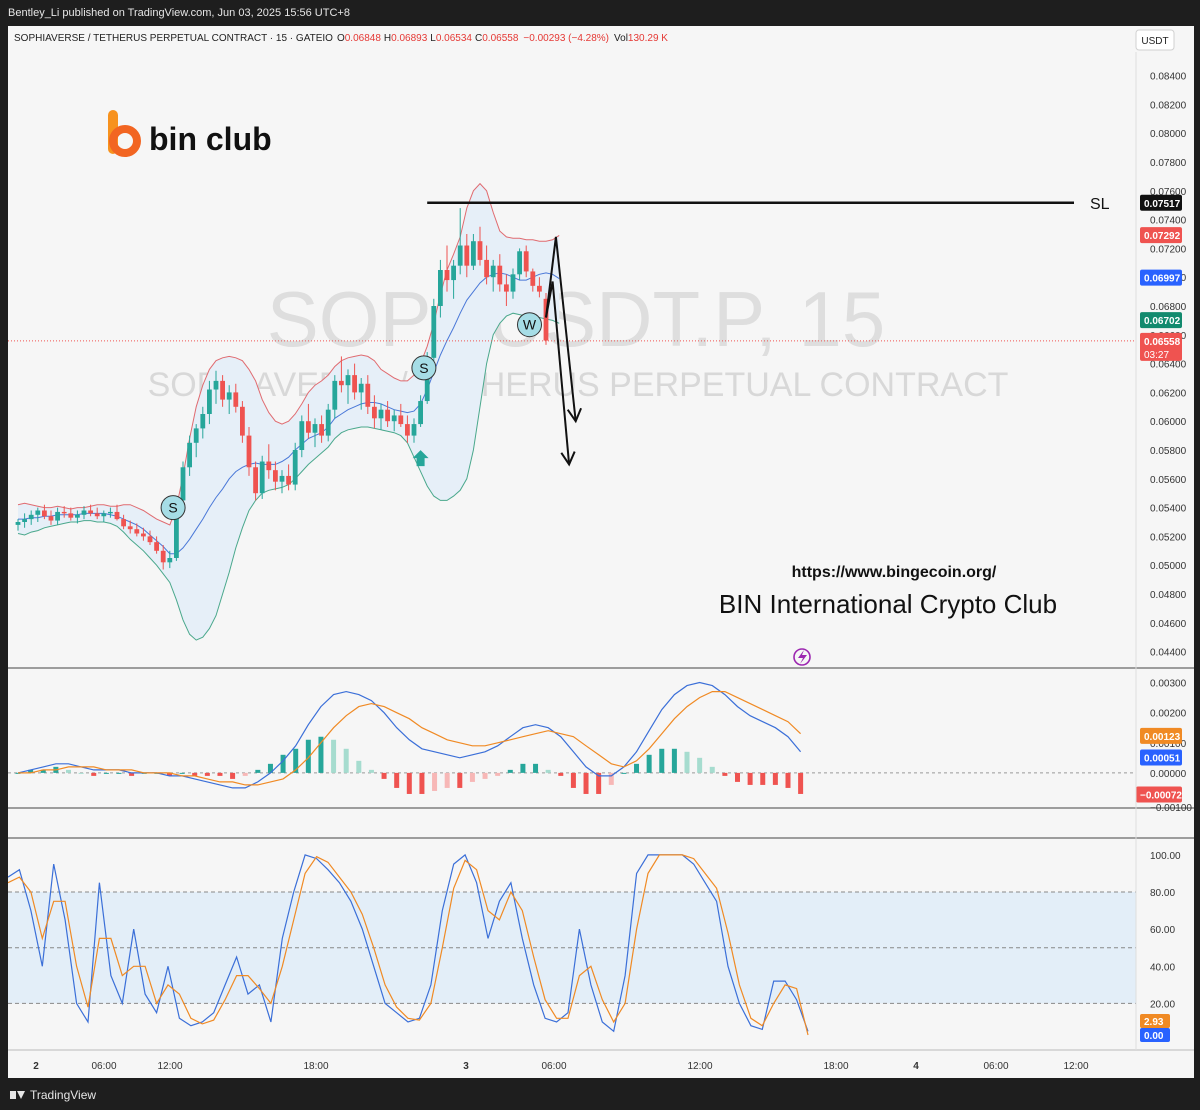 The height and width of the screenshot is (1110, 1200). I want to click on currency-button-label: USDT, so click(1154, 41).